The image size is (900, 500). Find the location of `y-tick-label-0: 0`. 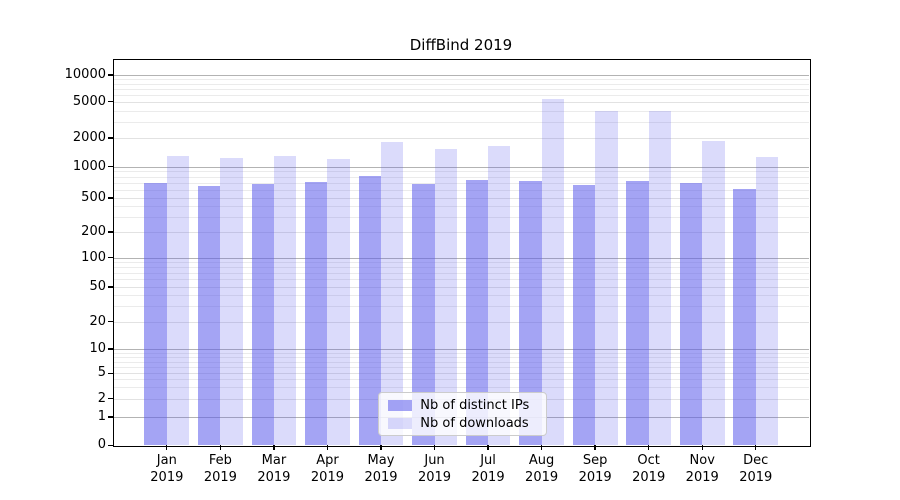

y-tick-label-0: 0 is located at coordinates (101, 445).